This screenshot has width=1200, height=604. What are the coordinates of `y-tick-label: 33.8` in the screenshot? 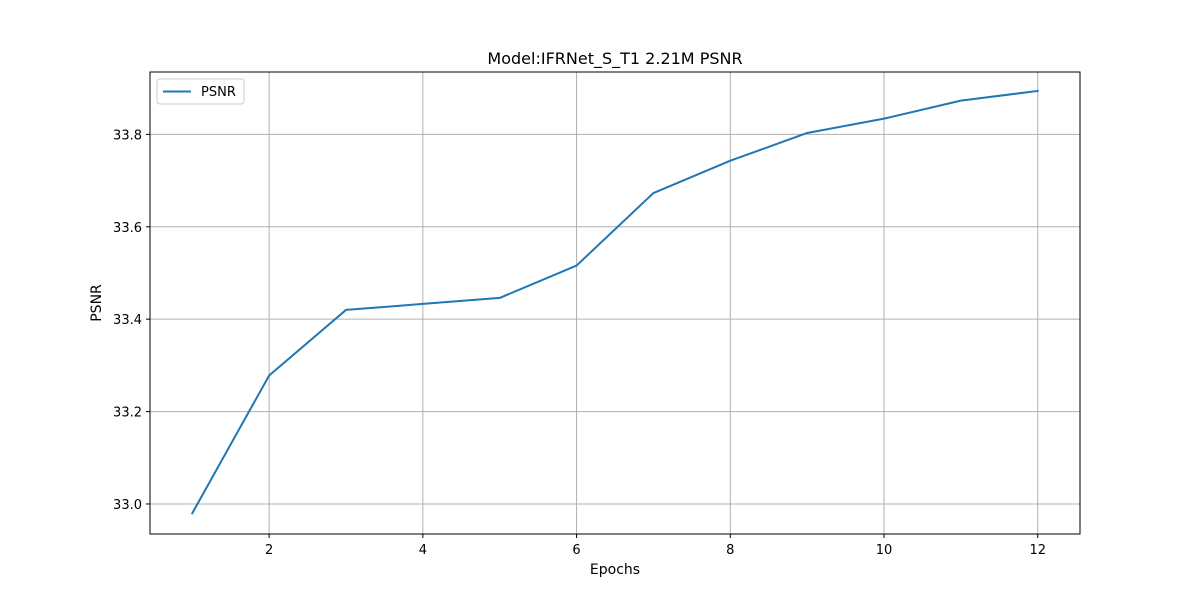 It's located at (127, 135).